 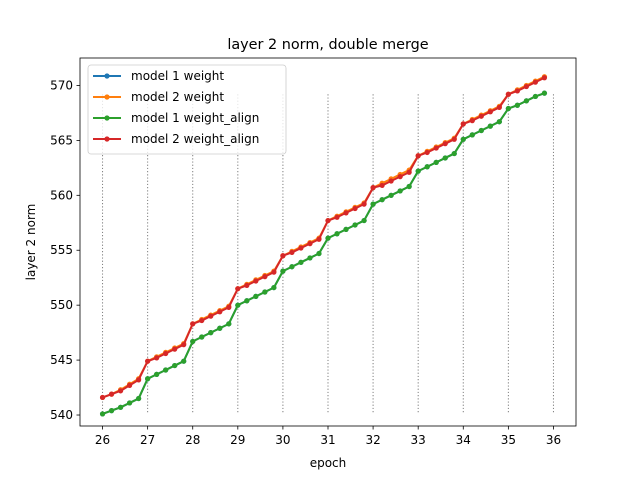 What do you see at coordinates (192, 440) in the screenshot?
I see `x-tick-label: 28` at bounding box center [192, 440].